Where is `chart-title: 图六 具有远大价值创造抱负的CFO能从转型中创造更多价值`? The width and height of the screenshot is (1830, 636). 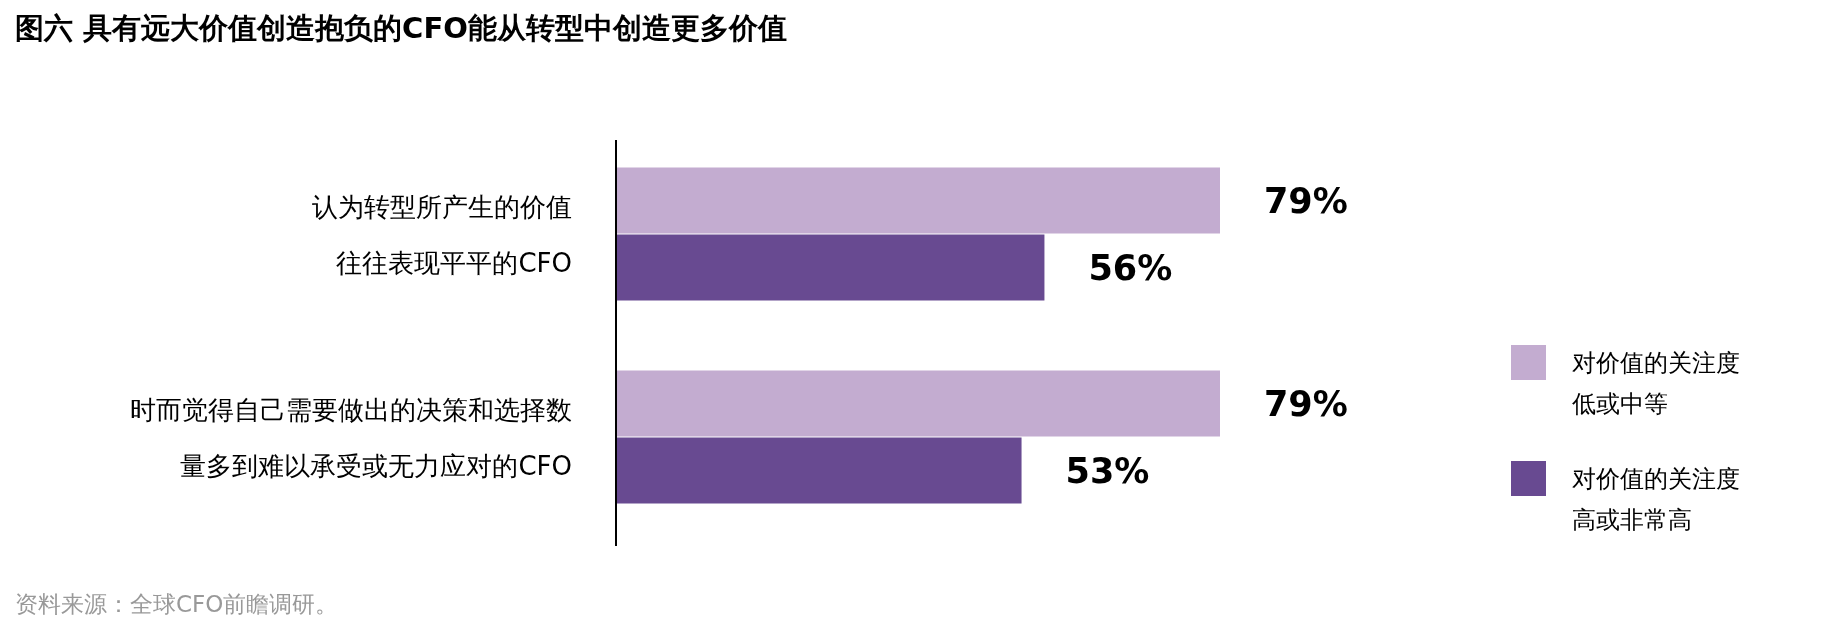
chart-title: 图六 具有远大价值创造抱负的CFO能从转型中创造更多价值 is located at coordinates (401, 28).